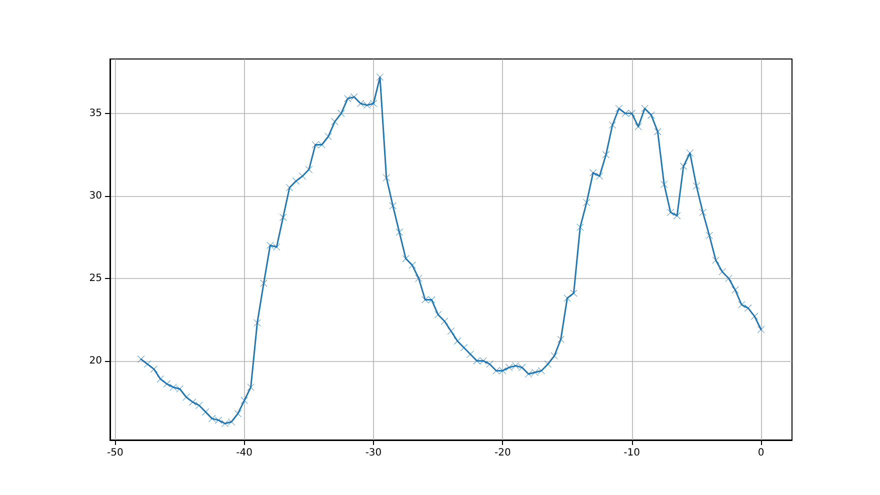  I want to click on x-tick-label: -10, so click(632, 453).